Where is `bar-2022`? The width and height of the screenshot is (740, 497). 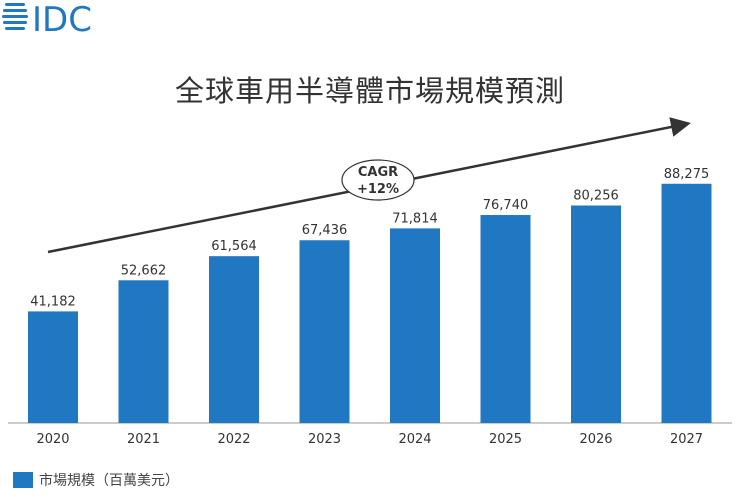 bar-2022 is located at coordinates (234, 339).